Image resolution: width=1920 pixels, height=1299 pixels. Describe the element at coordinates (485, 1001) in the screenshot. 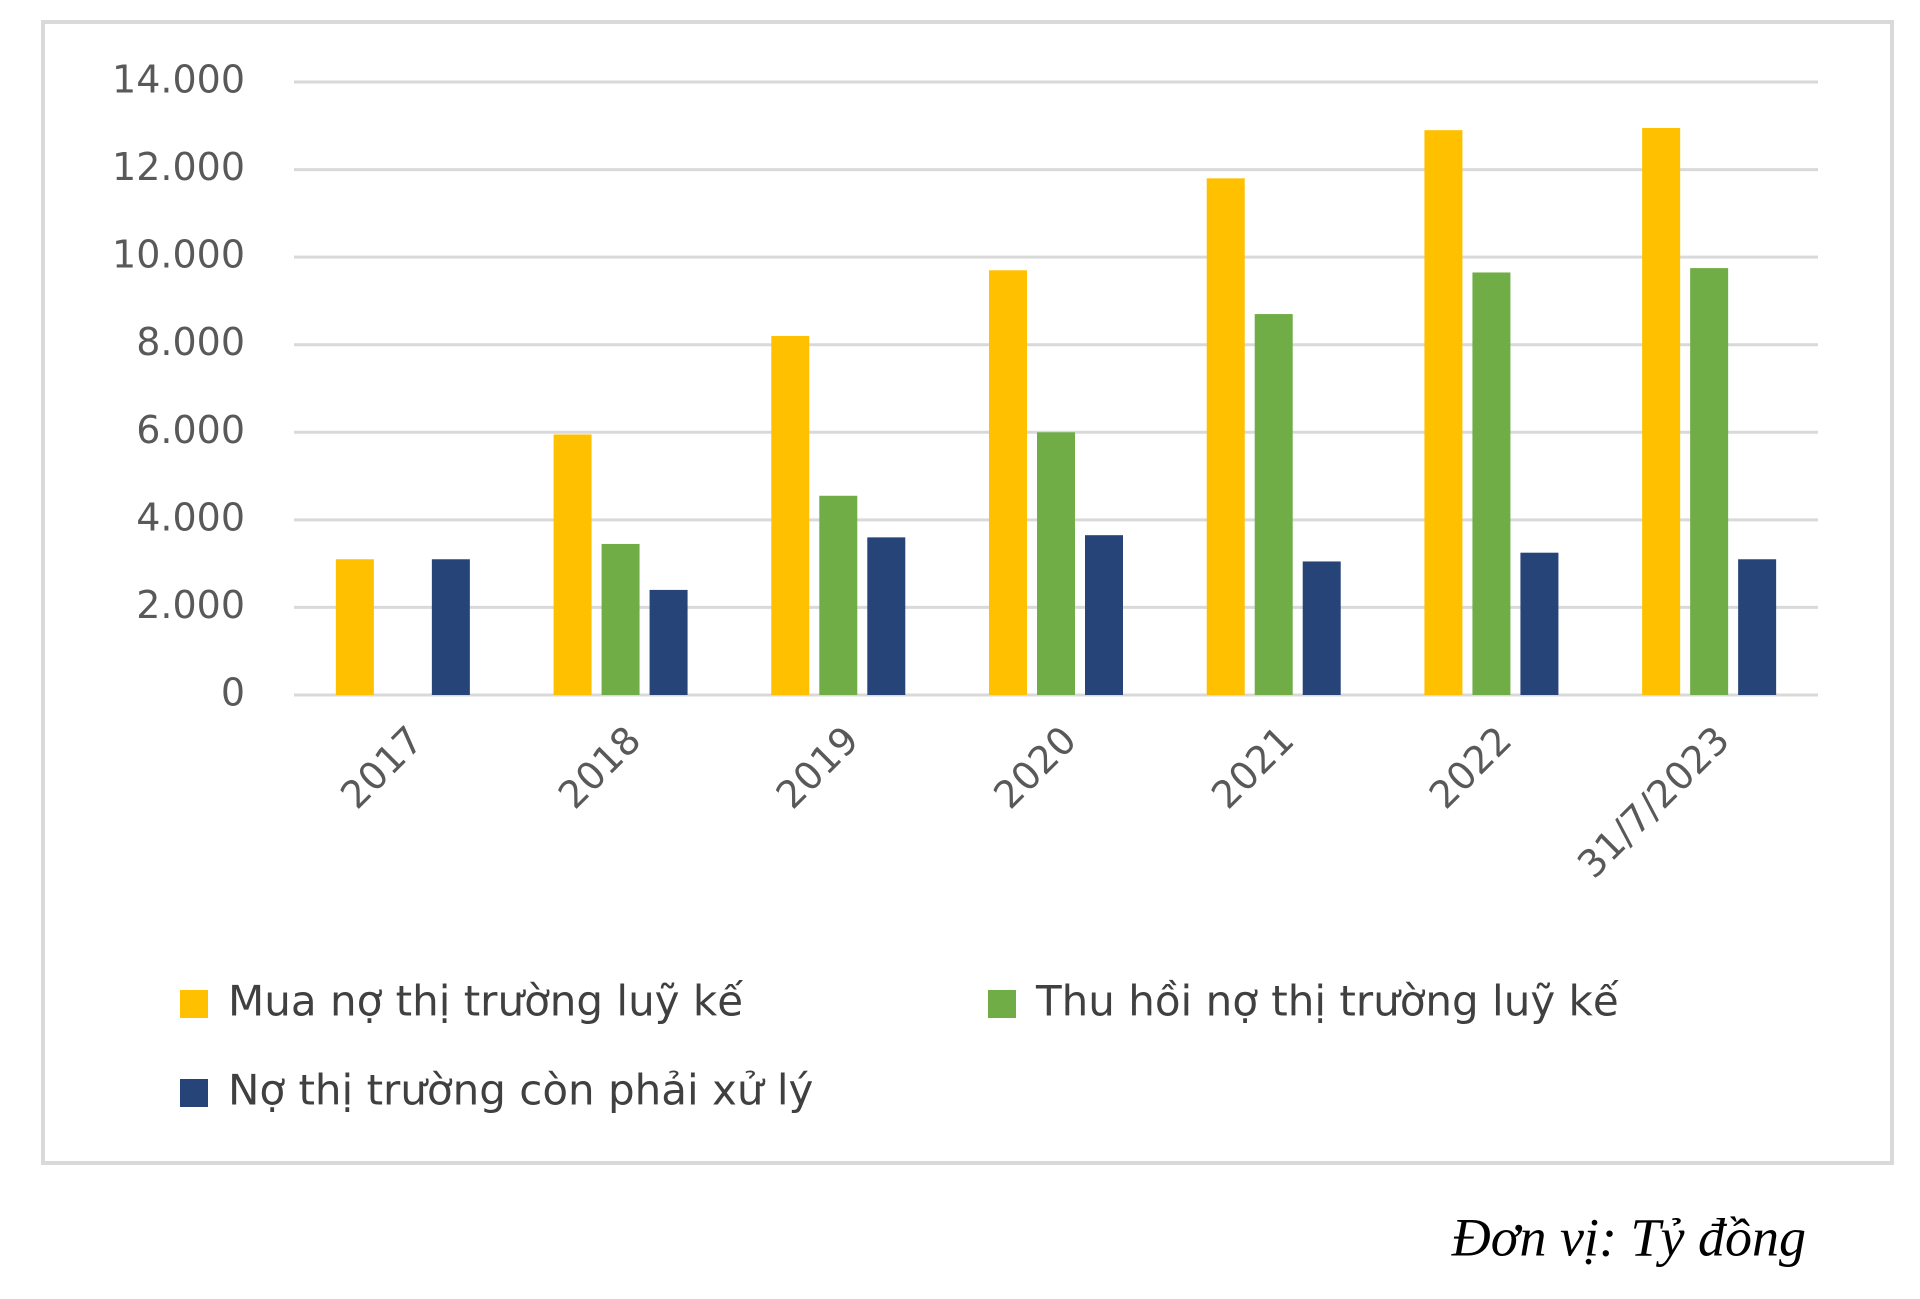

I see `legend-label: Mua nợ thị trường luỹ kế` at that location.